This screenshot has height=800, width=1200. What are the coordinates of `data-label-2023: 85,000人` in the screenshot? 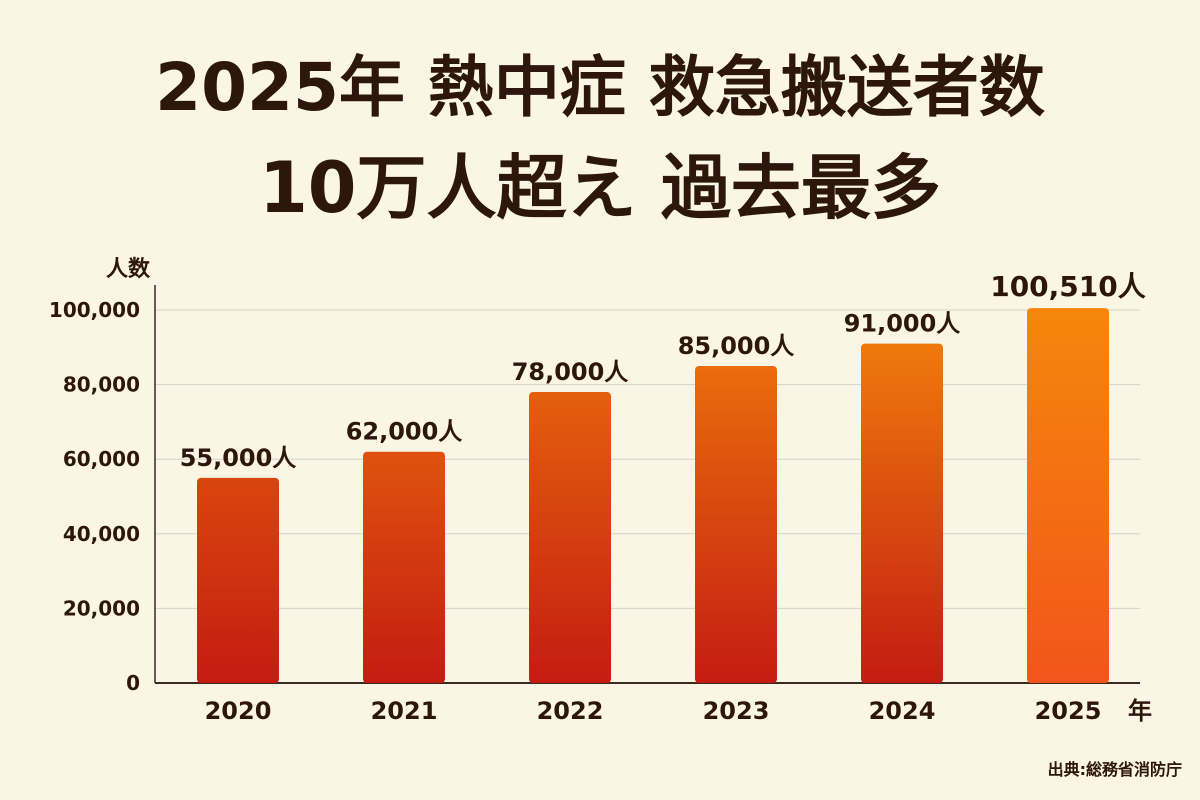 It's located at (736, 346).